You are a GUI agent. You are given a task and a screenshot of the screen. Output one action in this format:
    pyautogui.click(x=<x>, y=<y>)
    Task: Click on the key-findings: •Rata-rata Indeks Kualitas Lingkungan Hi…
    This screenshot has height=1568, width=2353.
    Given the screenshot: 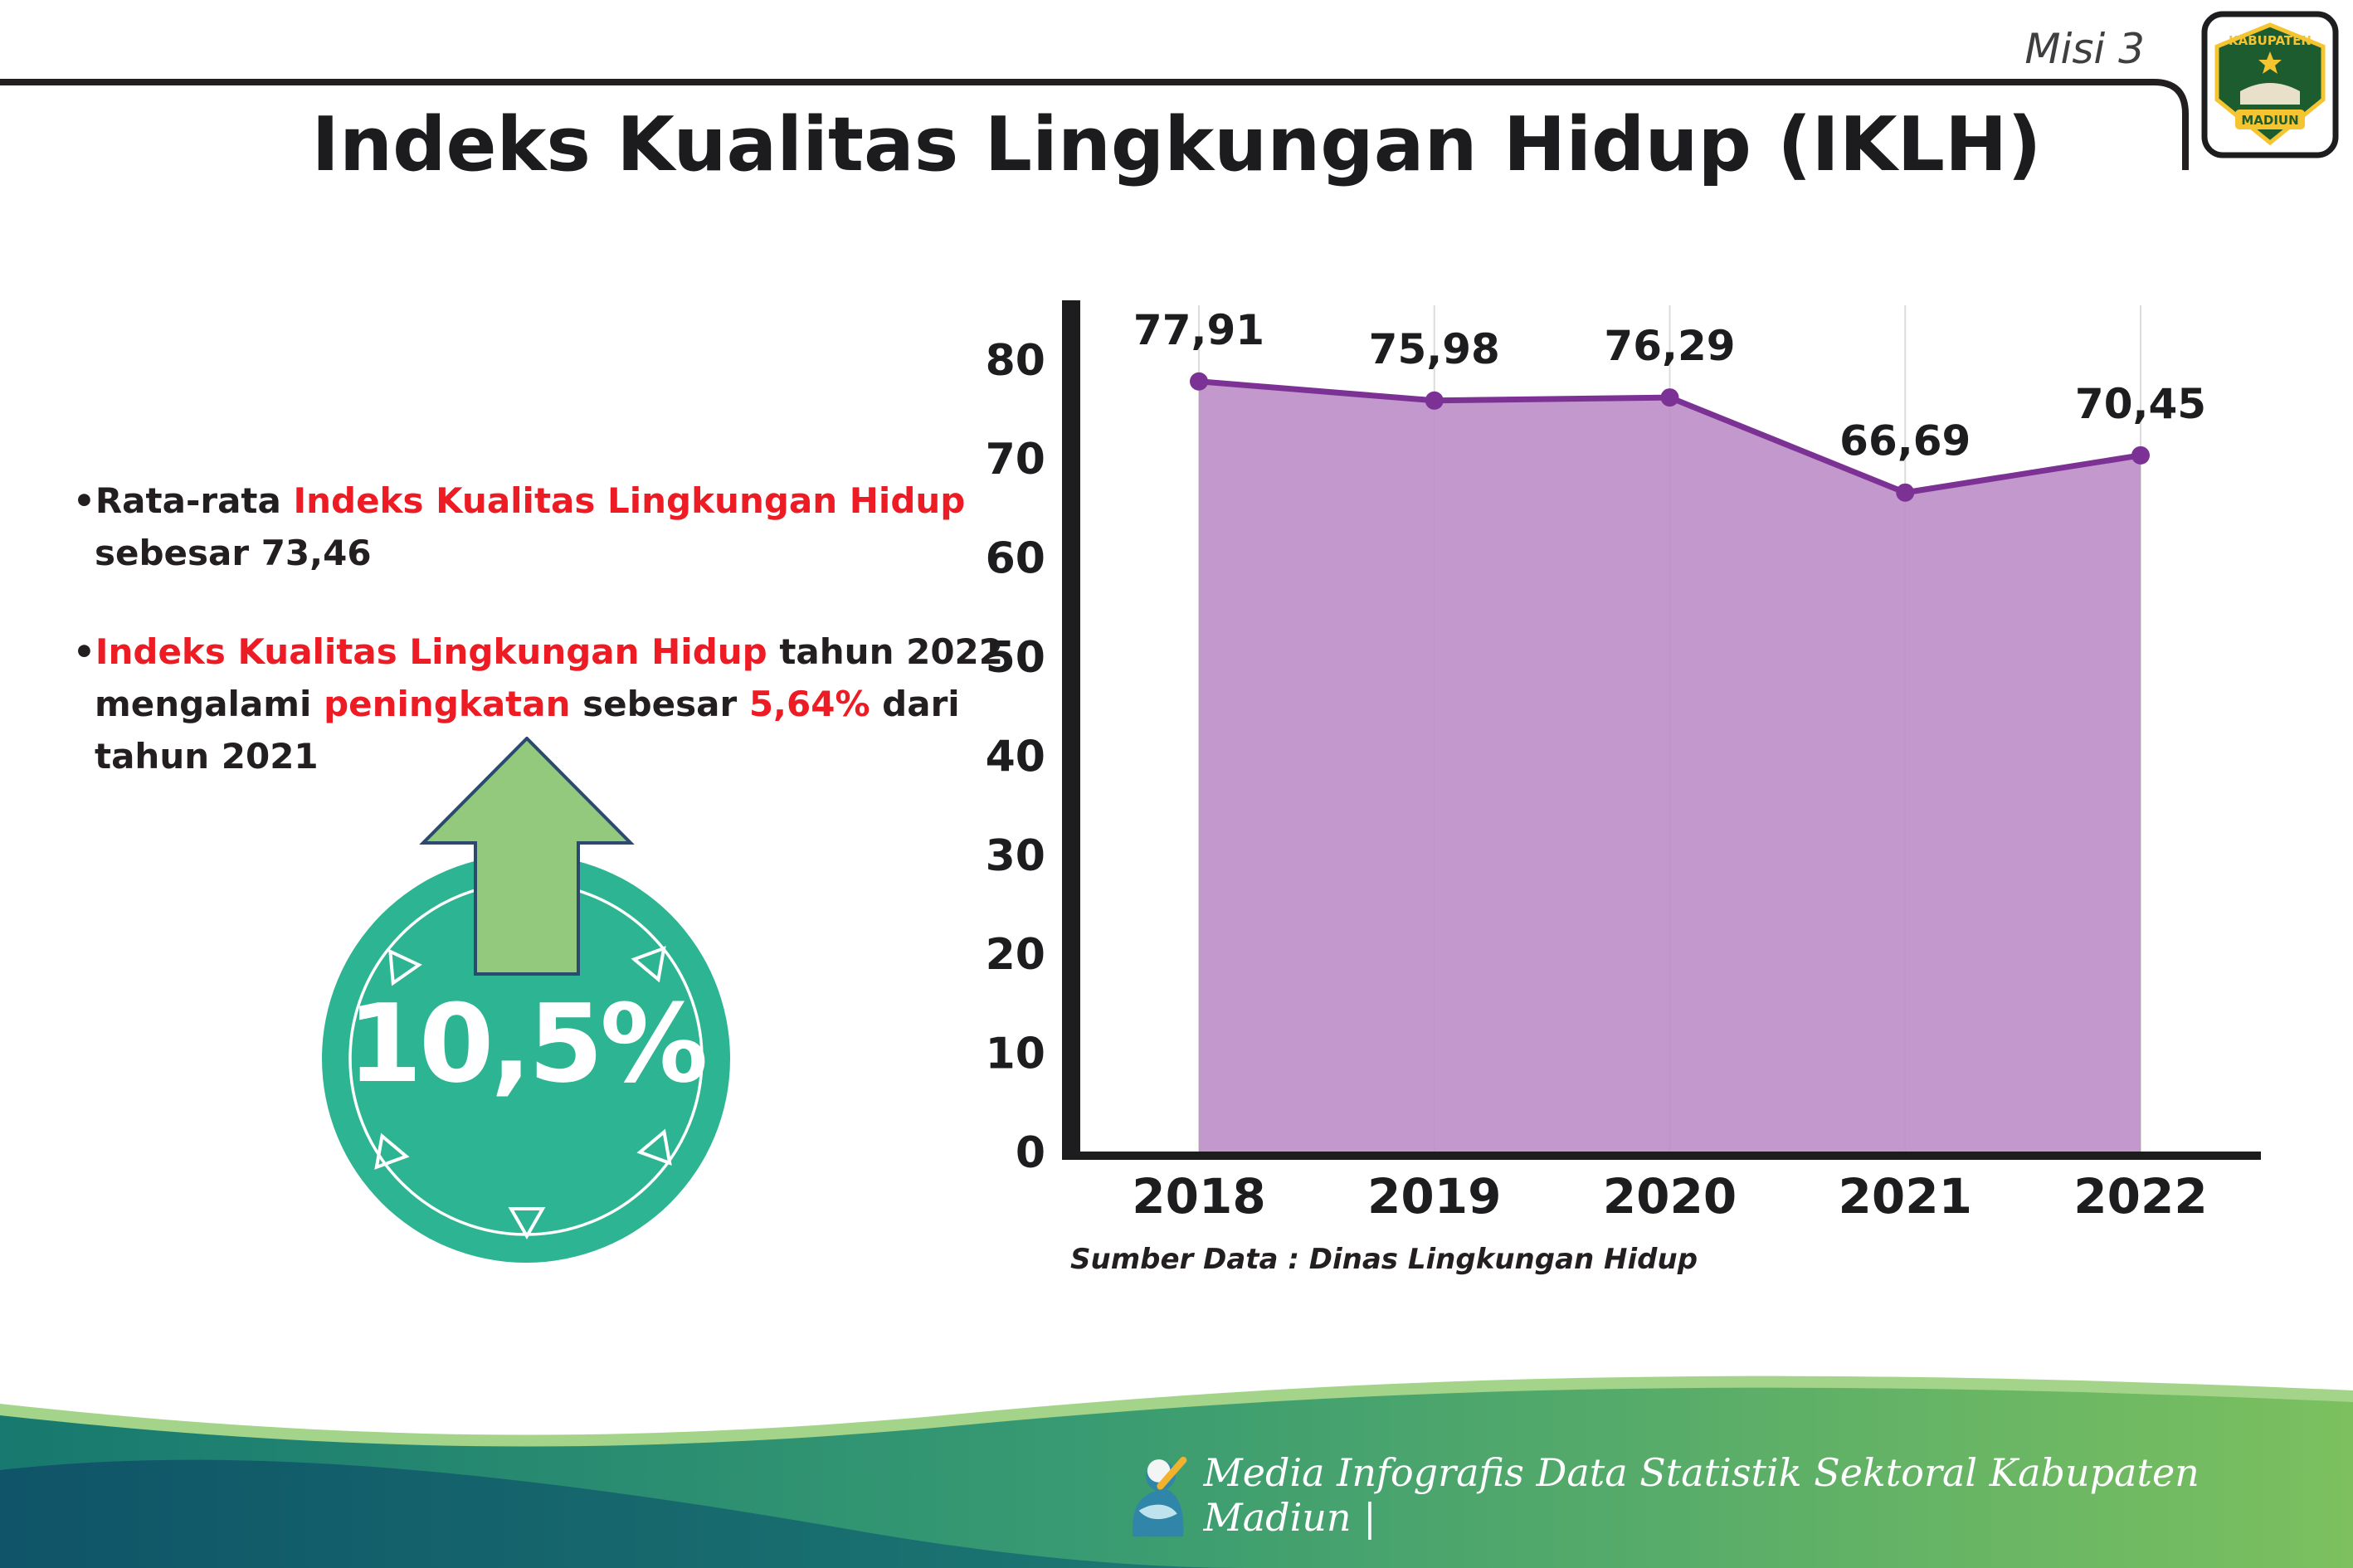 What is the action you would take?
    pyautogui.click(x=562, y=652)
    